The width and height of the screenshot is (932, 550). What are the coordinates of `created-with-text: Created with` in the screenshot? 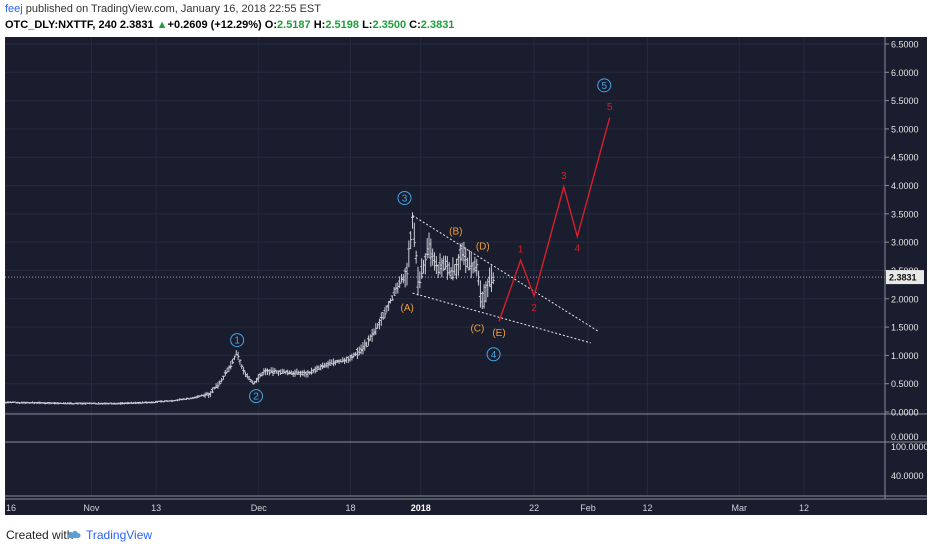 It's located at (40, 535).